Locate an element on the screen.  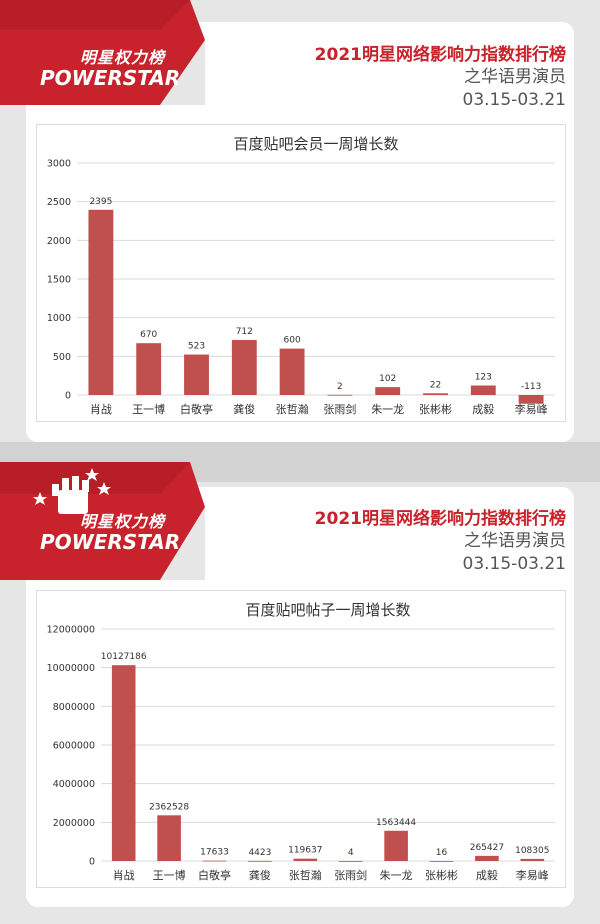
brand-logo-2: 明星权力榜 POWERSTAR is located at coordinates (110, 531).